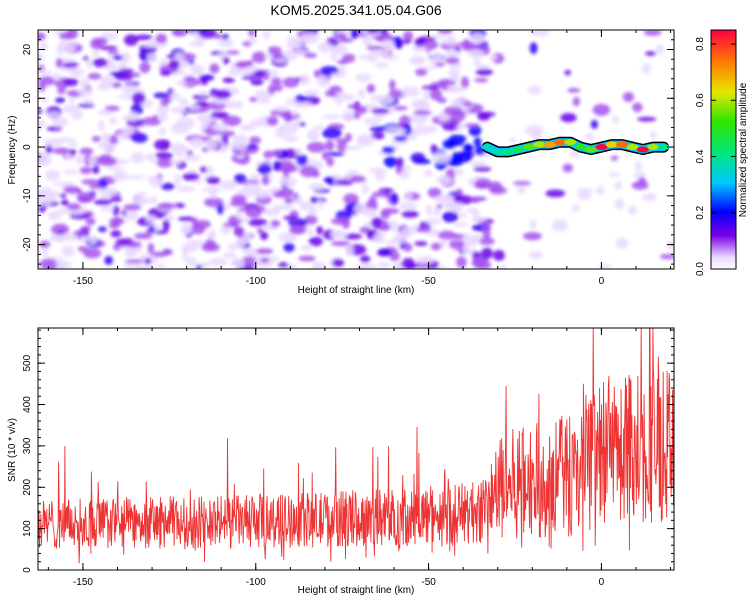 Image resolution: width=750 pixels, height=600 pixels. I want to click on spectrogram-ylabel: Frequency (Hz), so click(12, 150).